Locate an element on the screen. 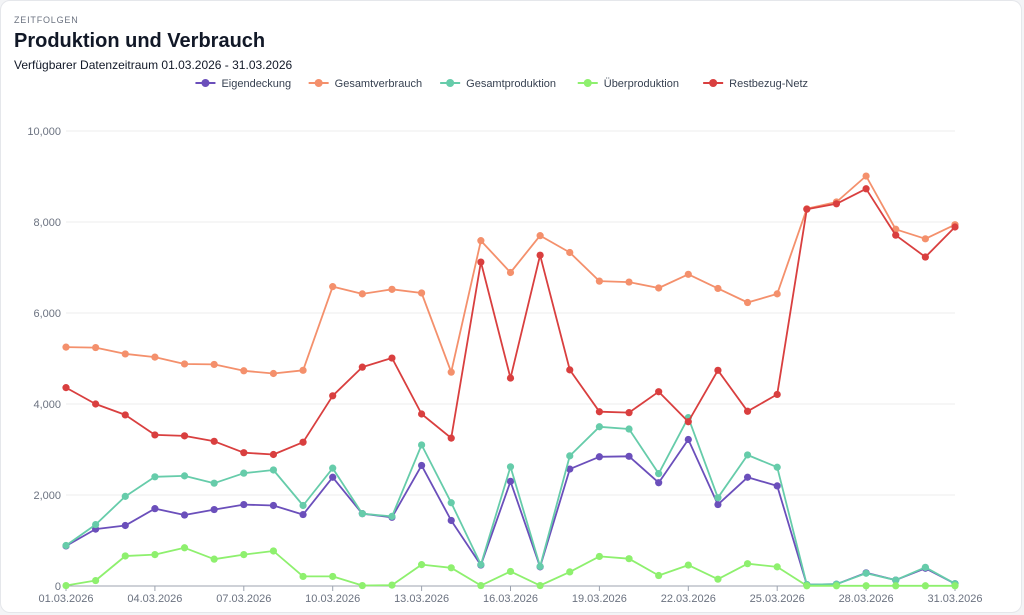 Image resolution: width=1024 pixels, height=615 pixels. legend-item: Gesamtproduktion is located at coordinates (498, 84).